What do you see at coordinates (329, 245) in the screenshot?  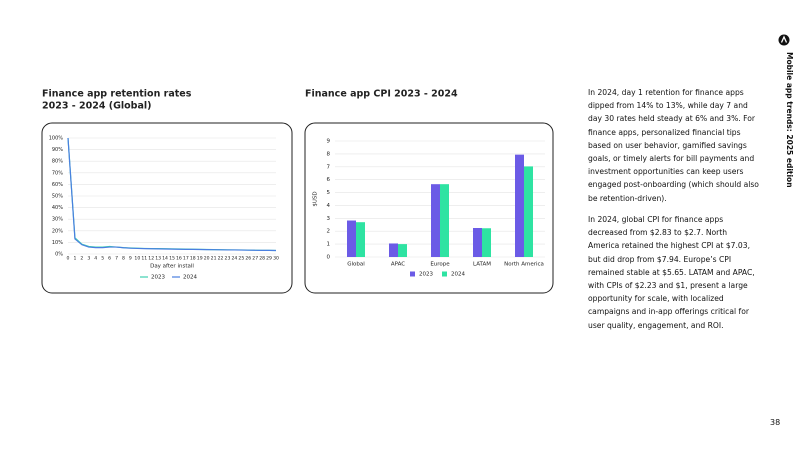 I see `y-tick-label: 1` at bounding box center [329, 245].